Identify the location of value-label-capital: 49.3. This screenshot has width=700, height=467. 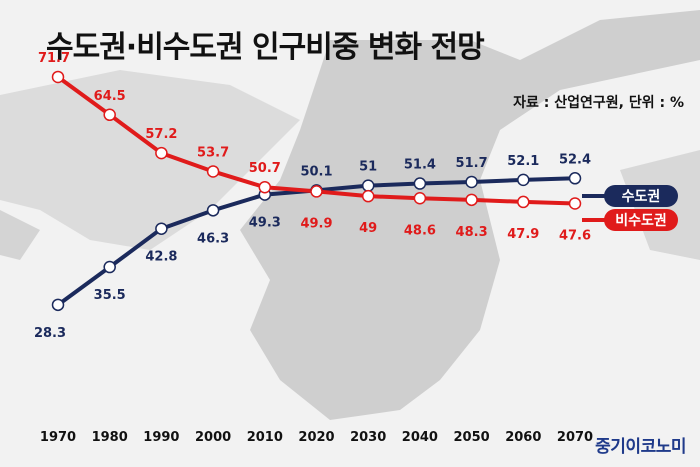
(265, 223).